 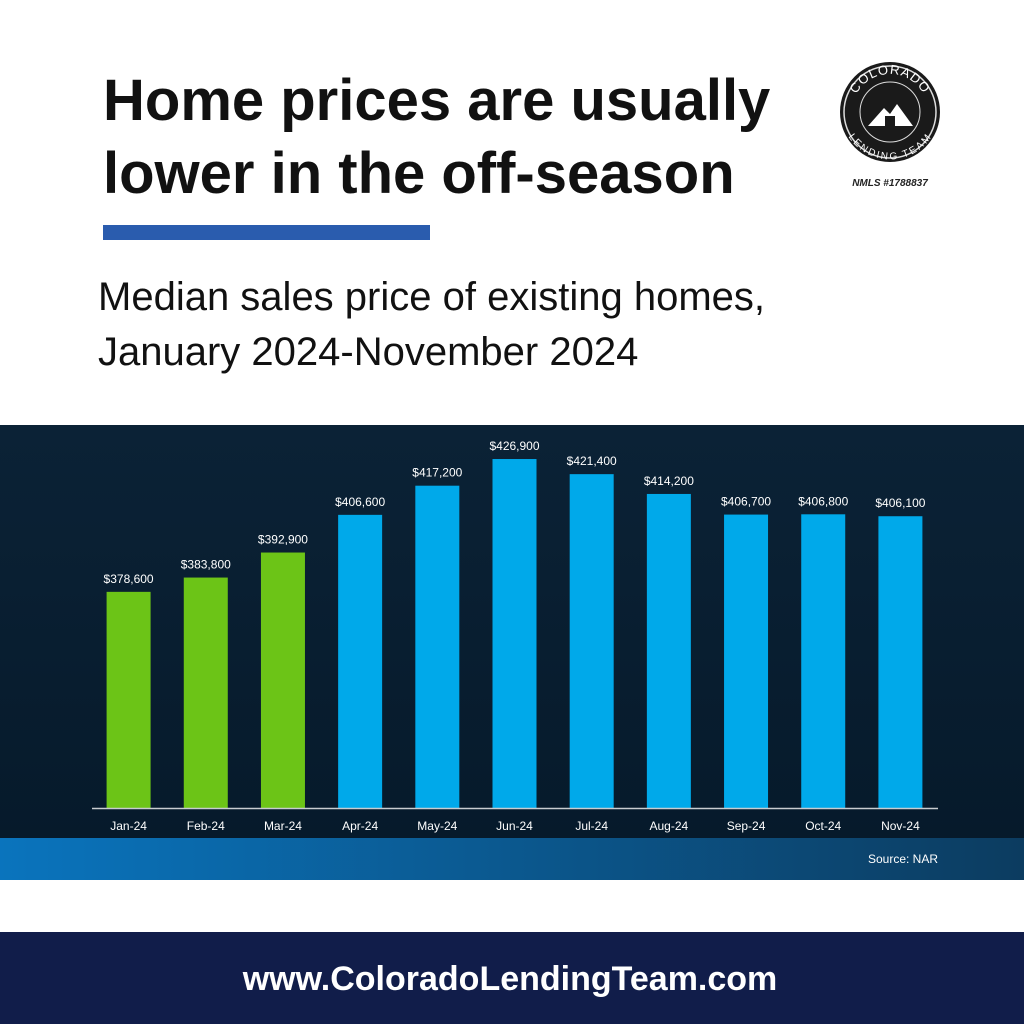 I want to click on source: Source: NAR, so click(x=903, y=859).